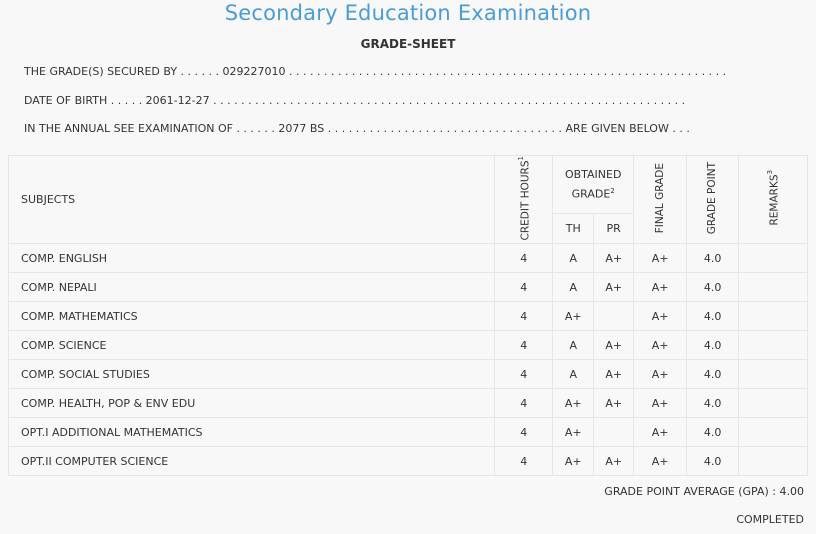 This screenshot has height=534, width=816. I want to click on final-grade-header: FINAL GRADE, so click(660, 199).